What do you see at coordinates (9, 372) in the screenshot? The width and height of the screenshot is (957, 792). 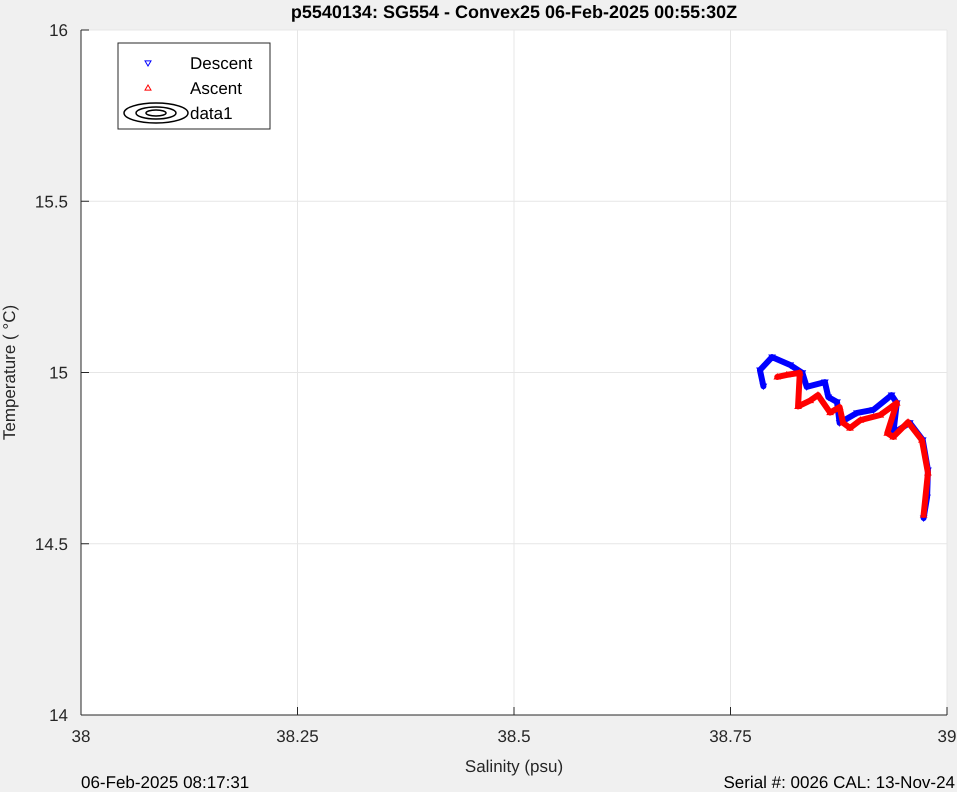 I see `y-axis-title: Temperature ( °C)` at bounding box center [9, 372].